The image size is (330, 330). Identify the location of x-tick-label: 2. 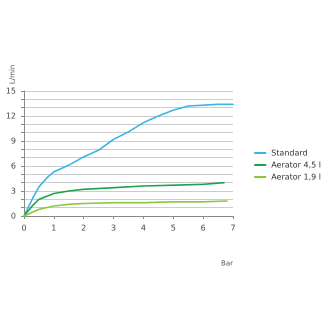
(83, 228).